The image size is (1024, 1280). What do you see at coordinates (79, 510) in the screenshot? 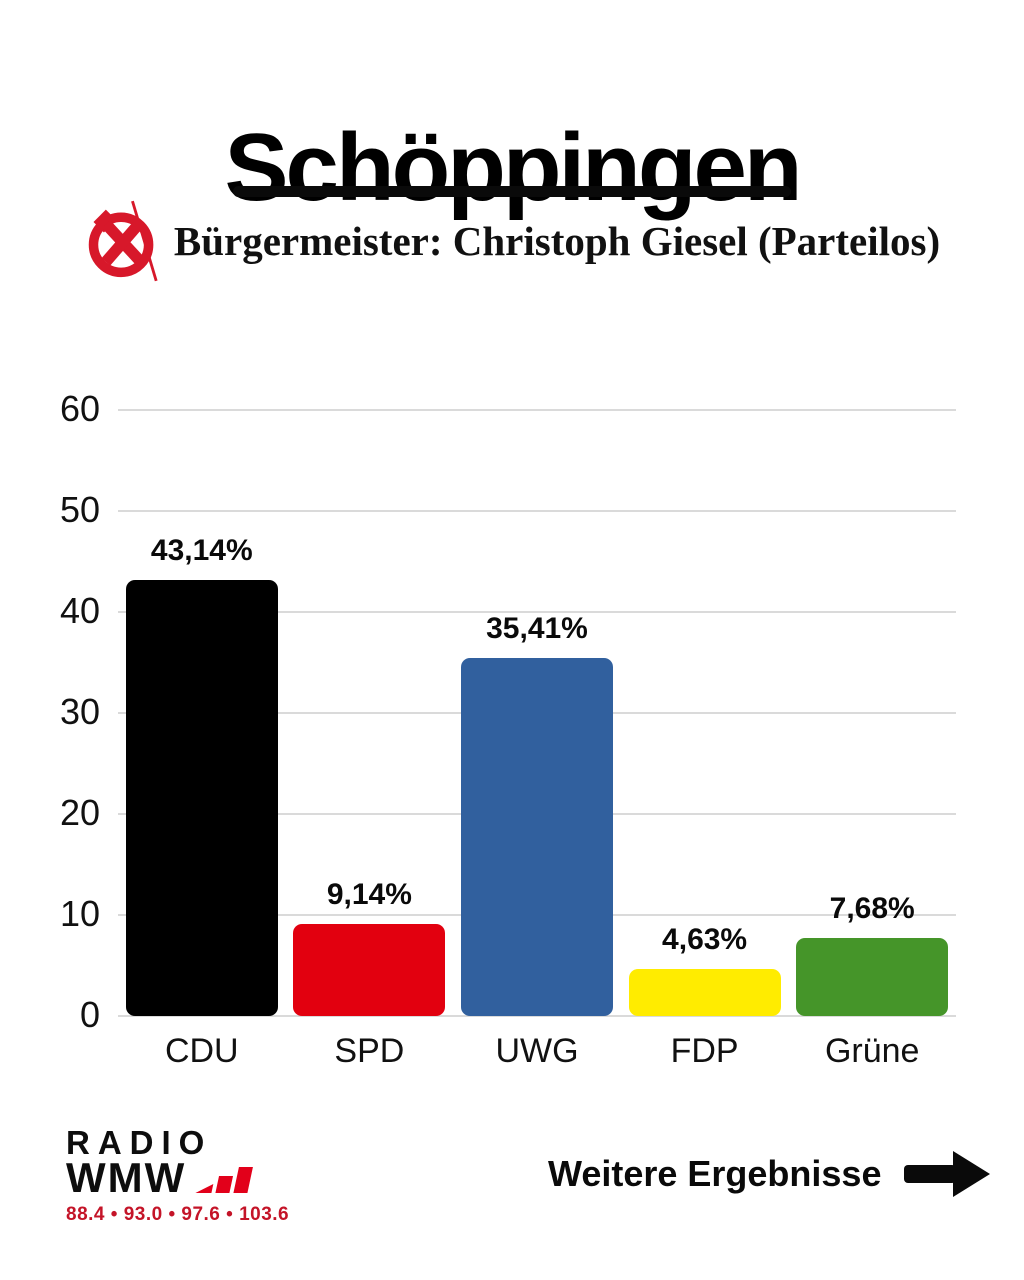
I see `y-axis-tick-label: 50` at bounding box center [79, 510].